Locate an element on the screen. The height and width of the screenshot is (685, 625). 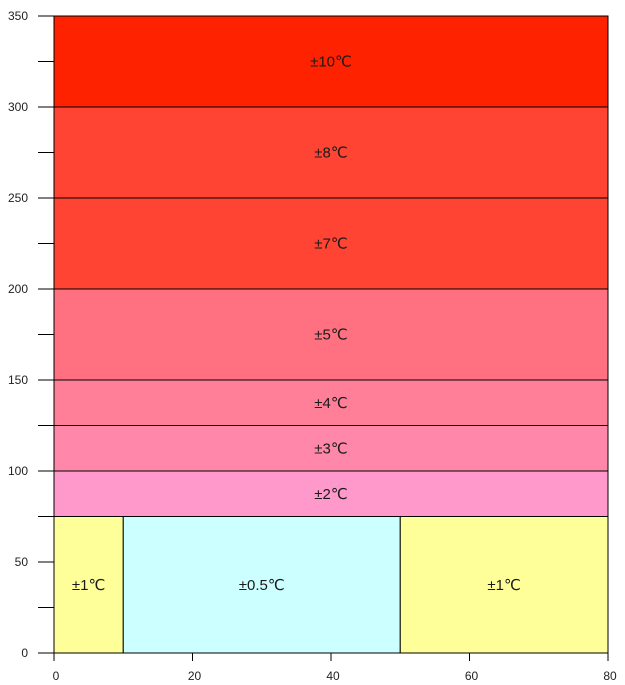
zone-label-0: ±1℃ is located at coordinates (88, 585).